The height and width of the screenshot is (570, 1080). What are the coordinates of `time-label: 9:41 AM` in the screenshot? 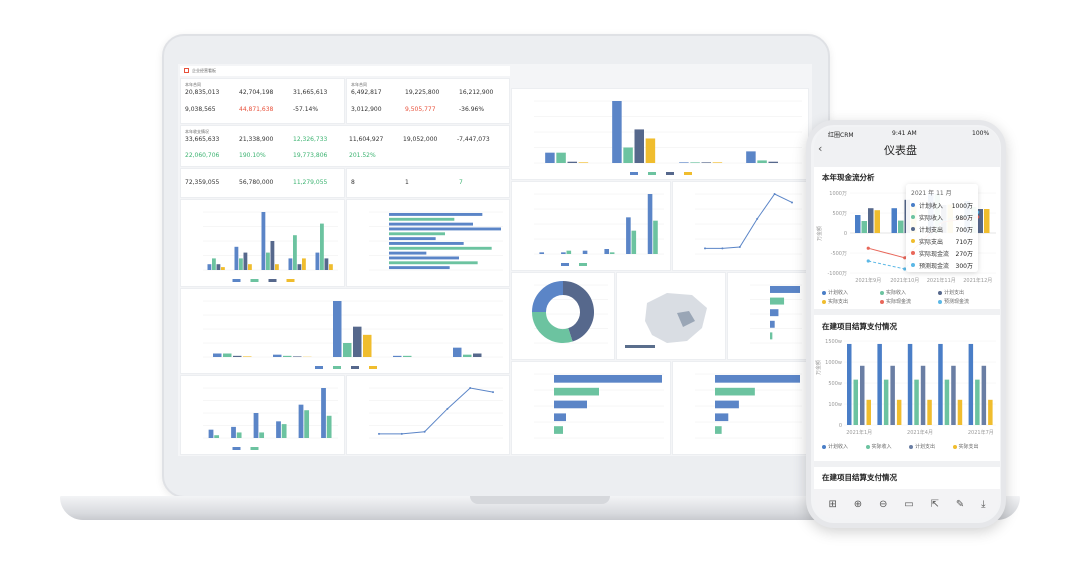 It's located at (904, 133).